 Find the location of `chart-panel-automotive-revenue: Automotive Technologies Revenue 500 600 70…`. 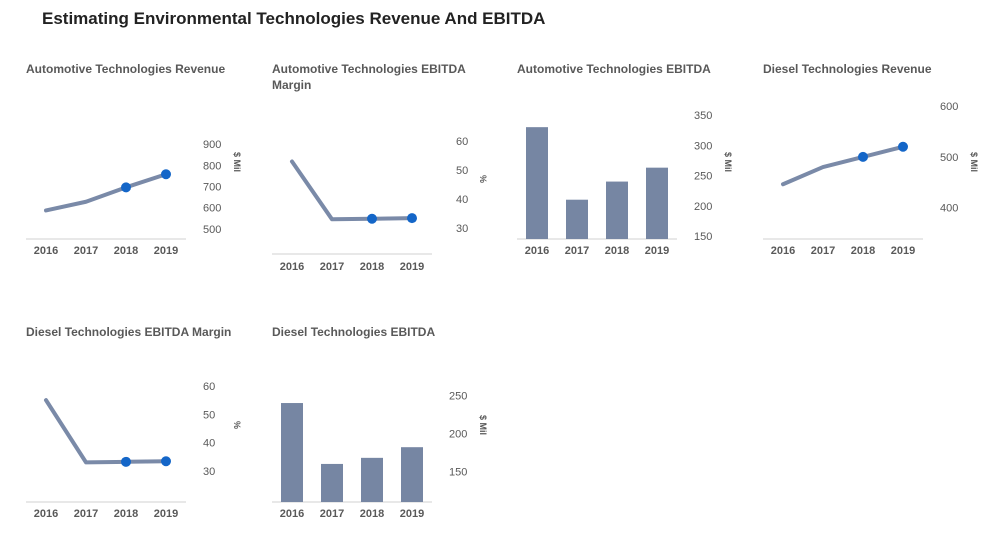

chart-panel-automotive-revenue: Automotive Technologies Revenue 500 600 70… is located at coordinates (146, 171).